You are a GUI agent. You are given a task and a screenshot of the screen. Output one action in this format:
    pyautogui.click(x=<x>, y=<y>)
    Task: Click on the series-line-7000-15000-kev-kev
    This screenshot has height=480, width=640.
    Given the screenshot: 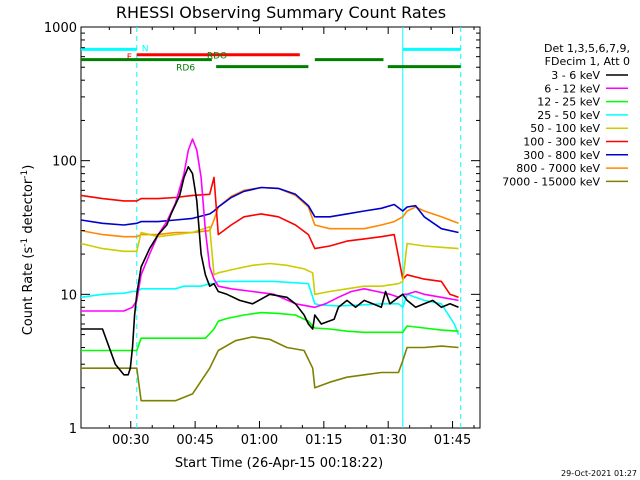 What is the action you would take?
    pyautogui.click(x=270, y=369)
    